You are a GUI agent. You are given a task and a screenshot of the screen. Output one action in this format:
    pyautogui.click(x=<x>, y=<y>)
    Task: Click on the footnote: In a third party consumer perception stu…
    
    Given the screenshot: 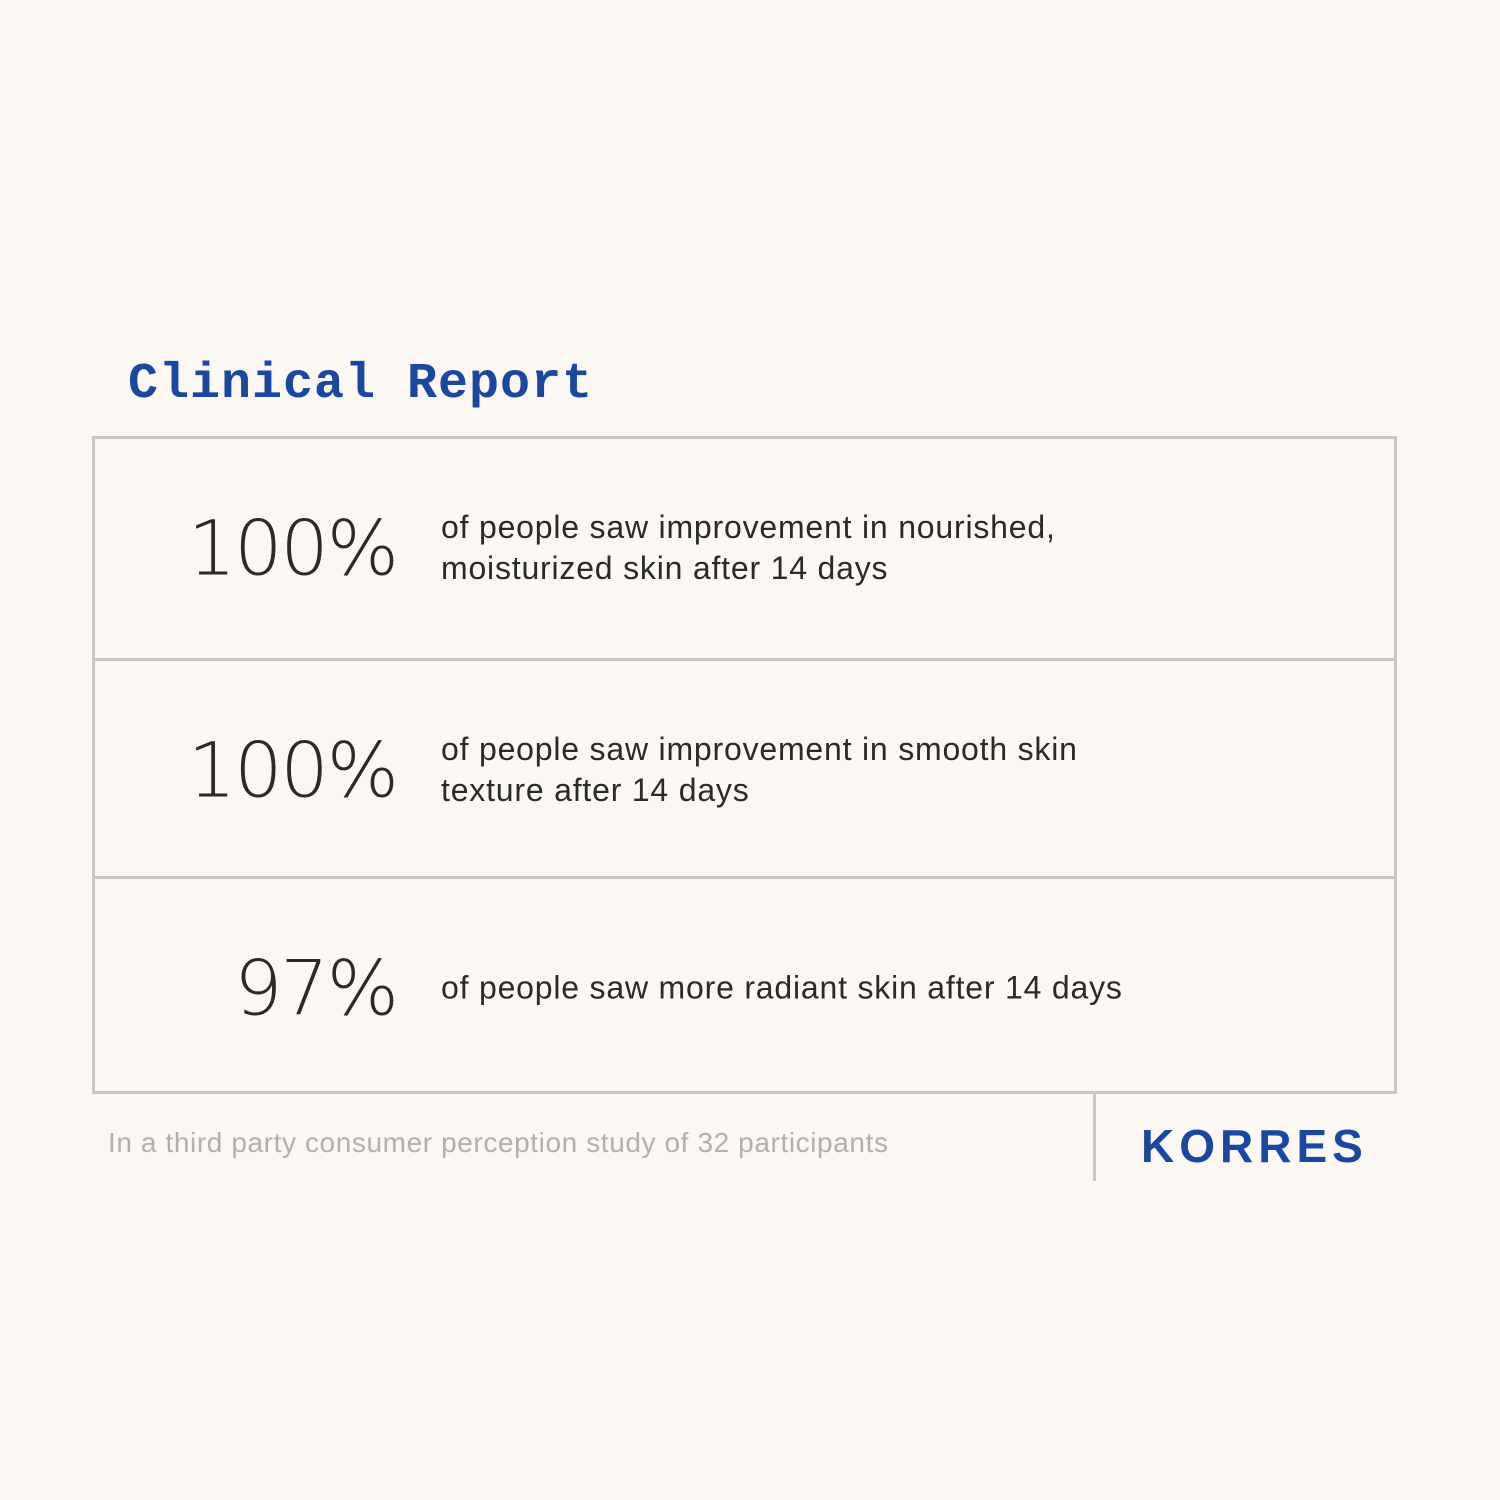 What is the action you would take?
    pyautogui.click(x=498, y=1142)
    